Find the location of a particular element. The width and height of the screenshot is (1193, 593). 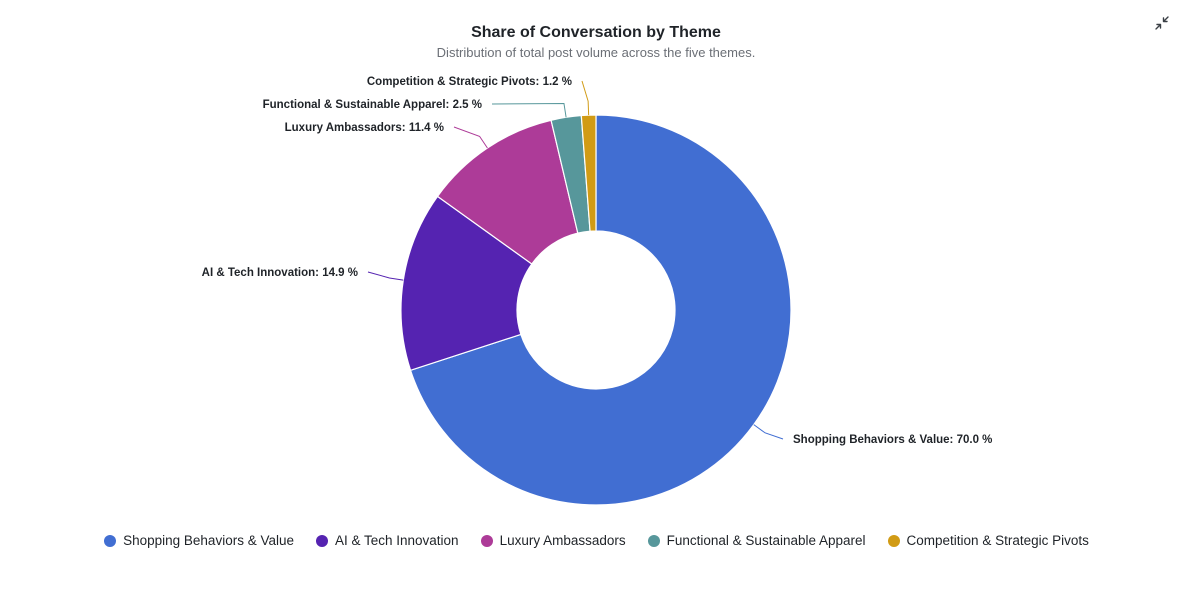

legend-label: Luxury Ambassadors is located at coordinates (562, 540).